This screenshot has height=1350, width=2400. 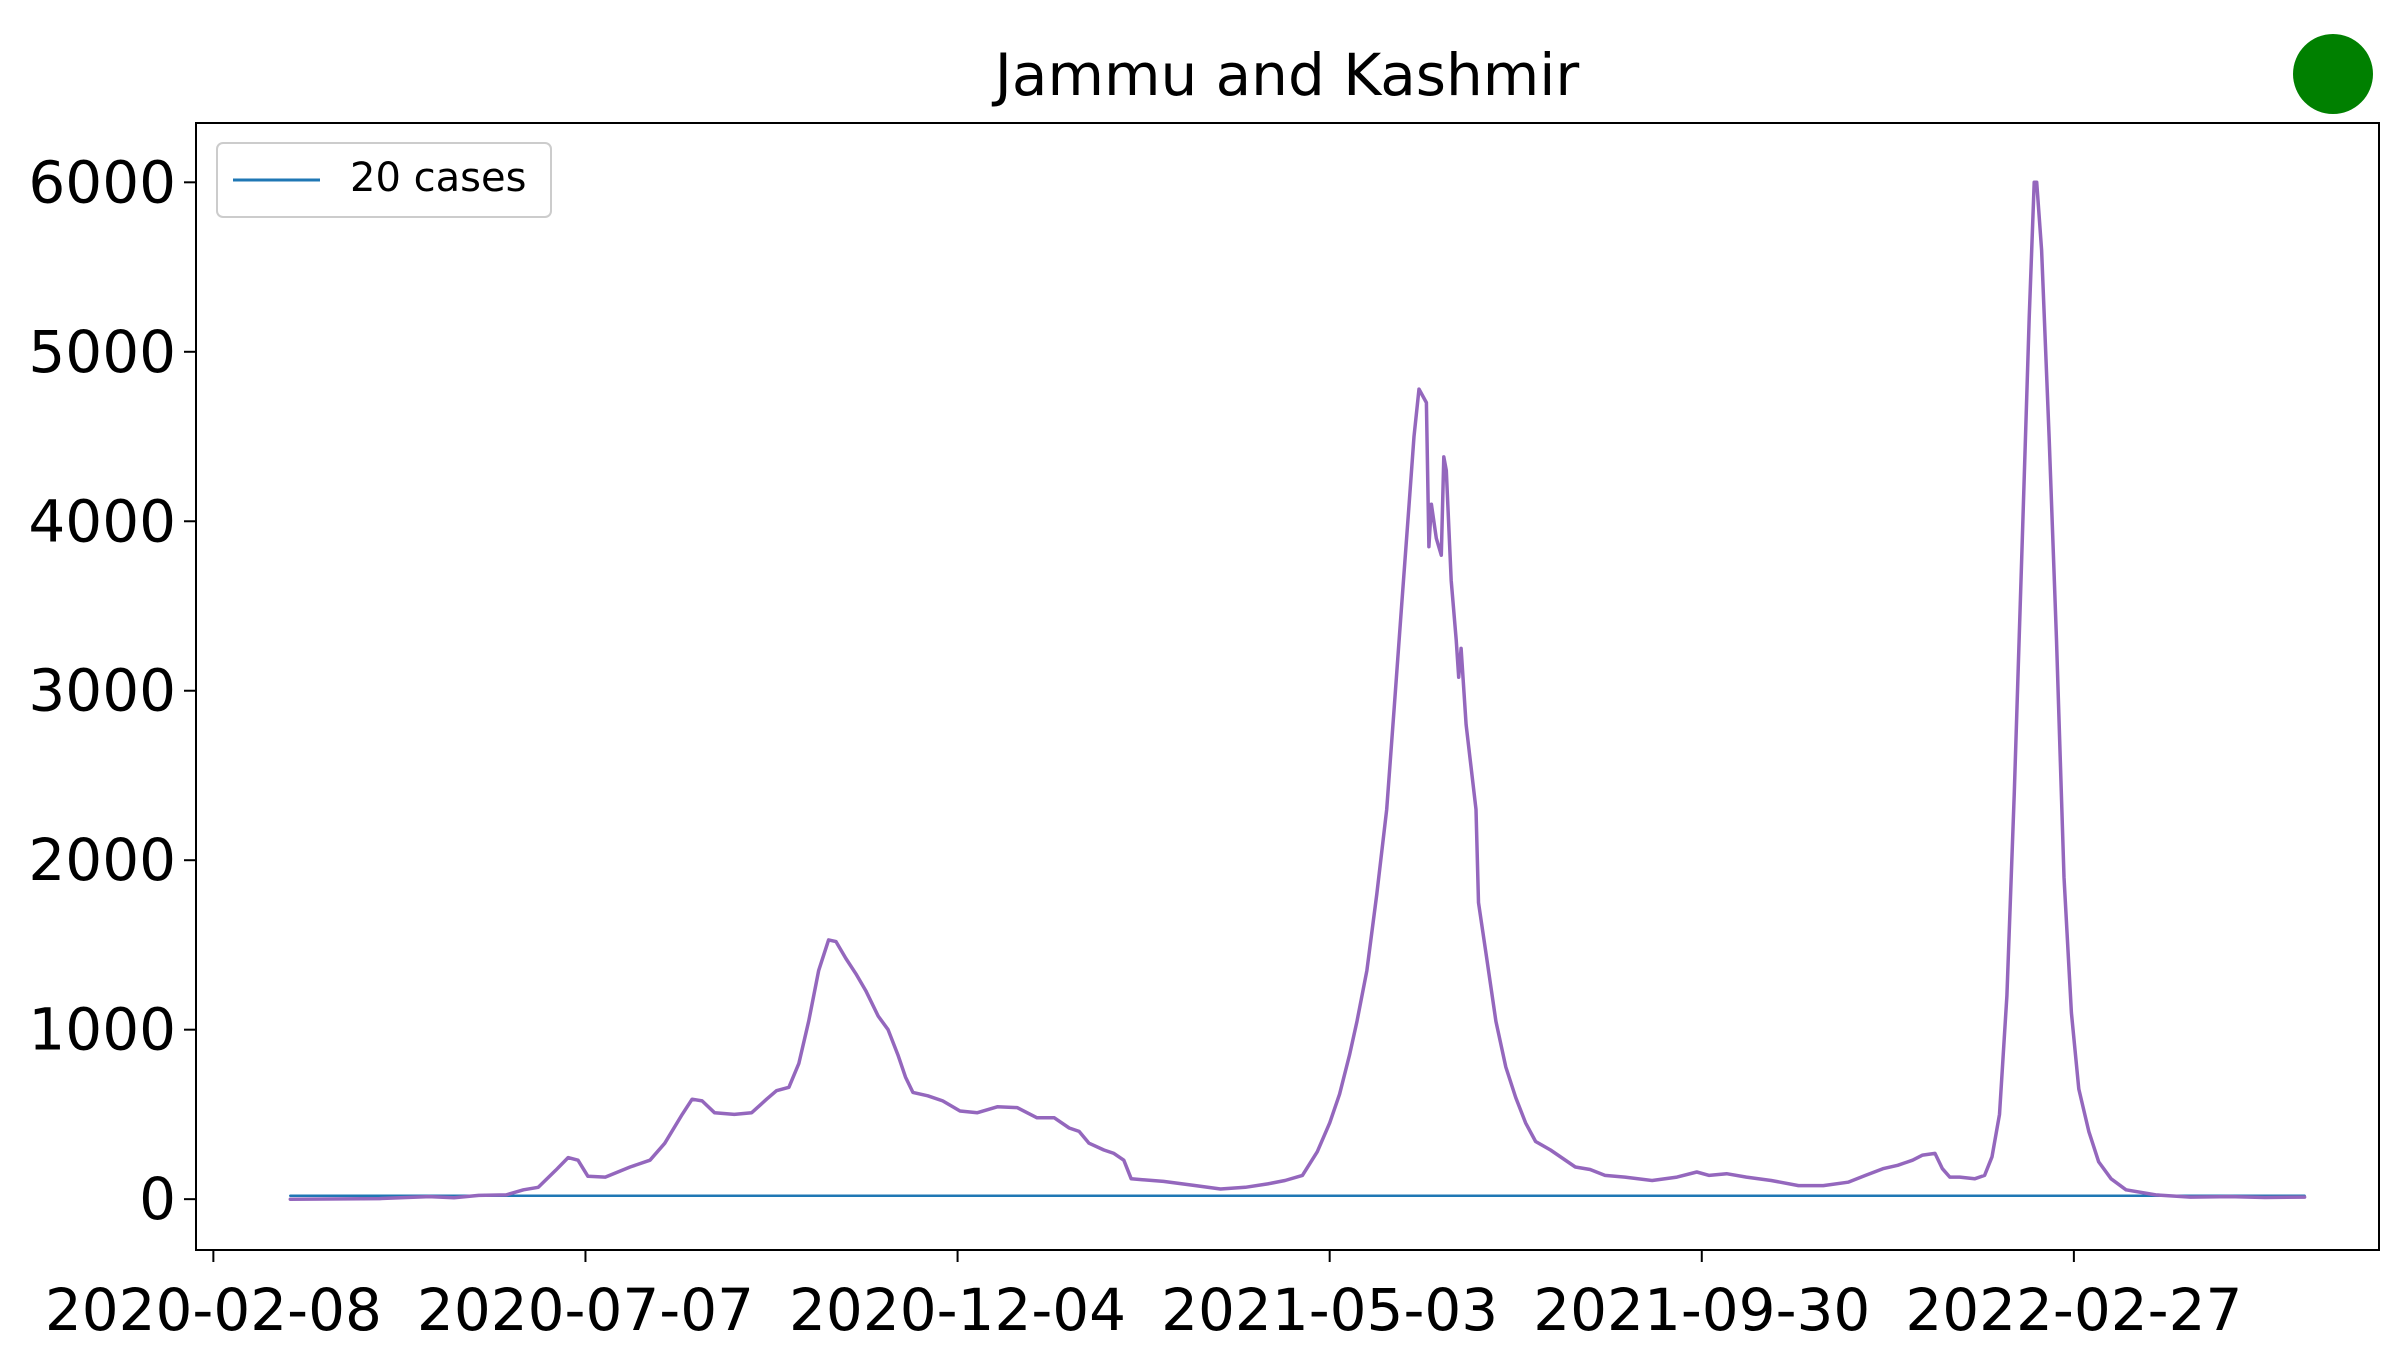 I want to click on x-tick-label: 2021-09-30, so click(x=1701, y=1310).